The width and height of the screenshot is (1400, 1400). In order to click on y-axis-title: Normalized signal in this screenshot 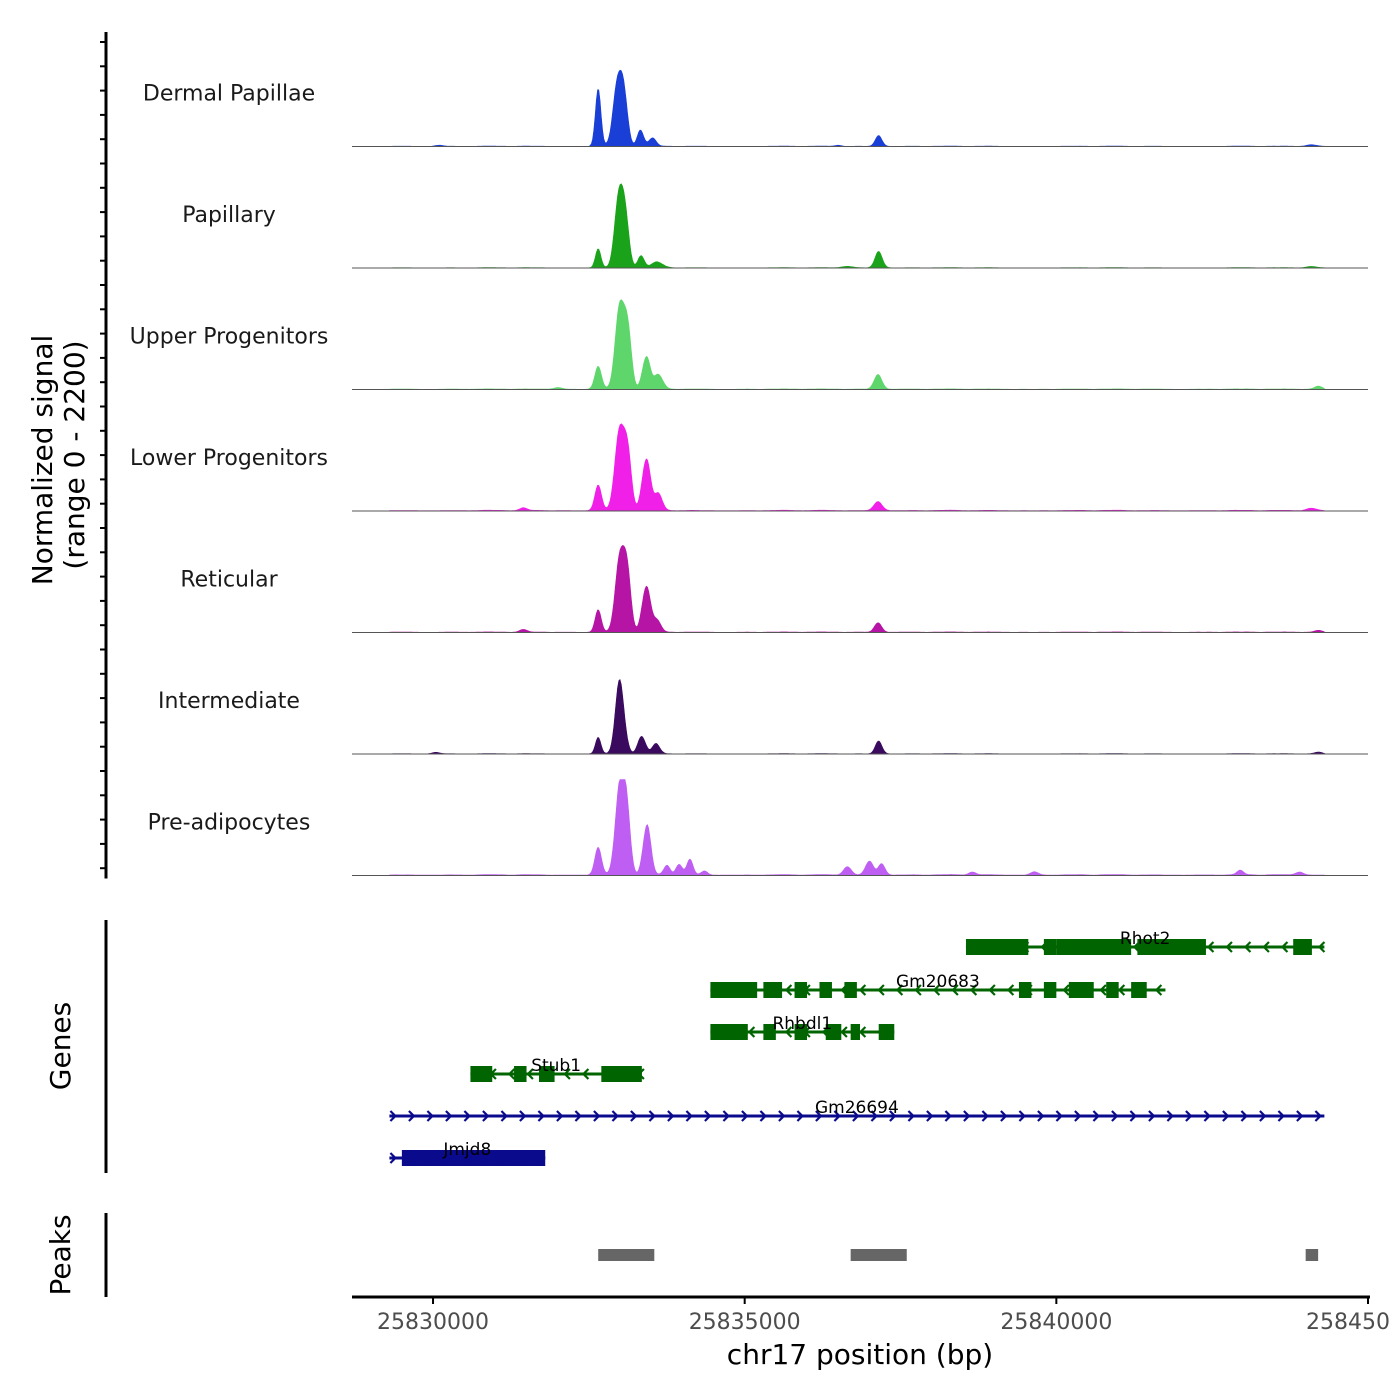, I will do `click(42, 460)`.